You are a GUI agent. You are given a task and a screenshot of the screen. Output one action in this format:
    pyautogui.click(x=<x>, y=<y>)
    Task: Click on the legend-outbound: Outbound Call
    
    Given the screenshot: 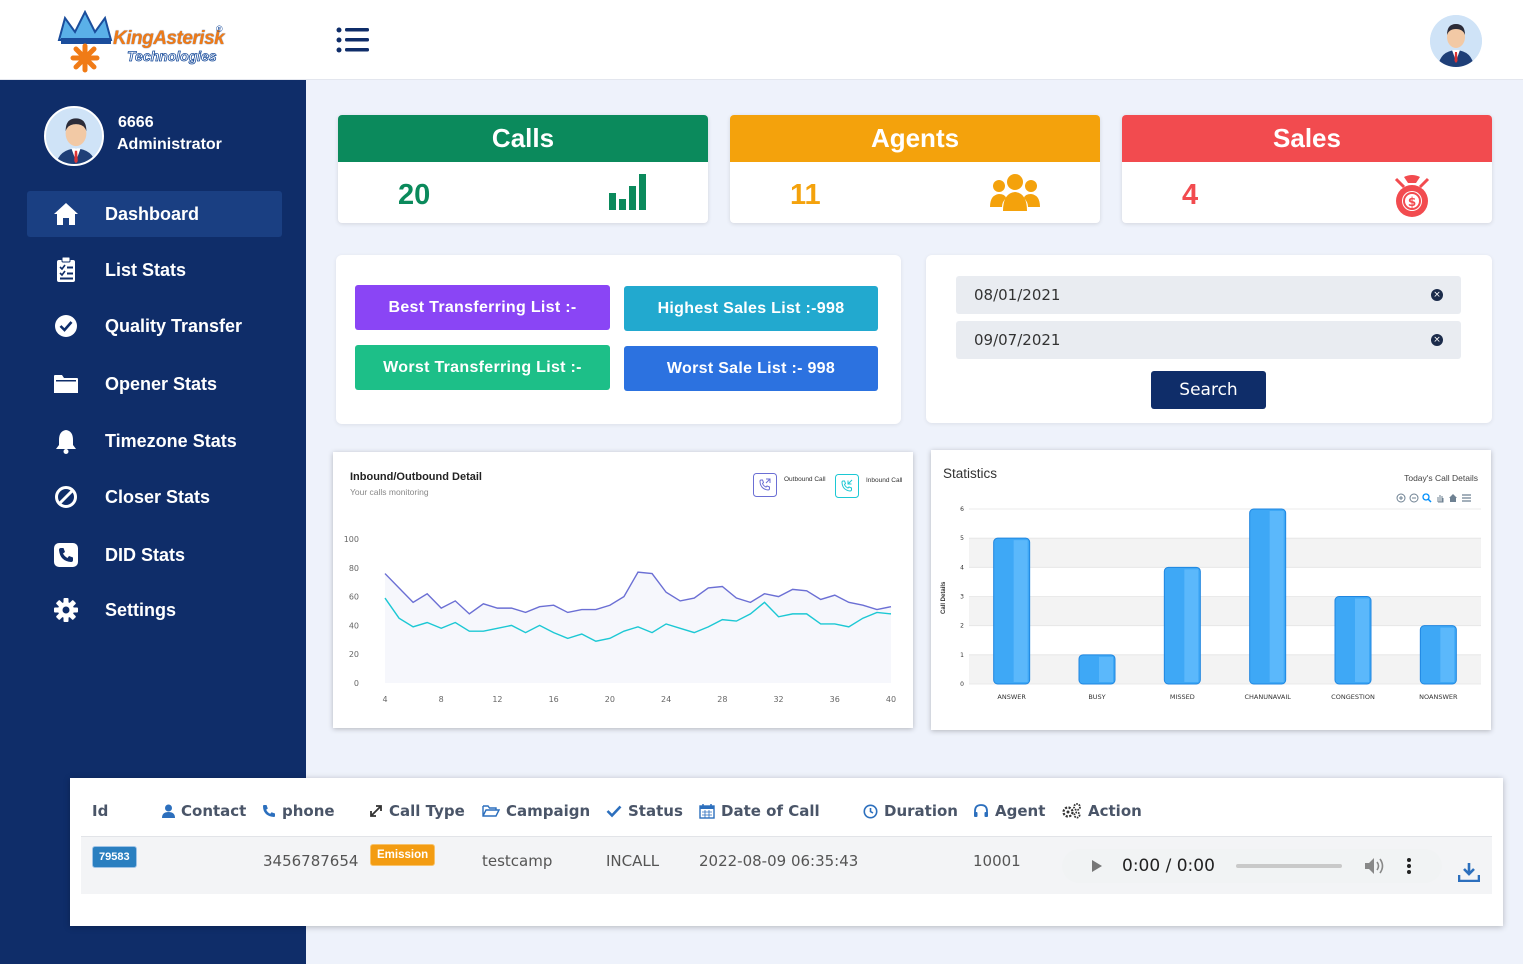 What is the action you would take?
    pyautogui.click(x=789, y=487)
    